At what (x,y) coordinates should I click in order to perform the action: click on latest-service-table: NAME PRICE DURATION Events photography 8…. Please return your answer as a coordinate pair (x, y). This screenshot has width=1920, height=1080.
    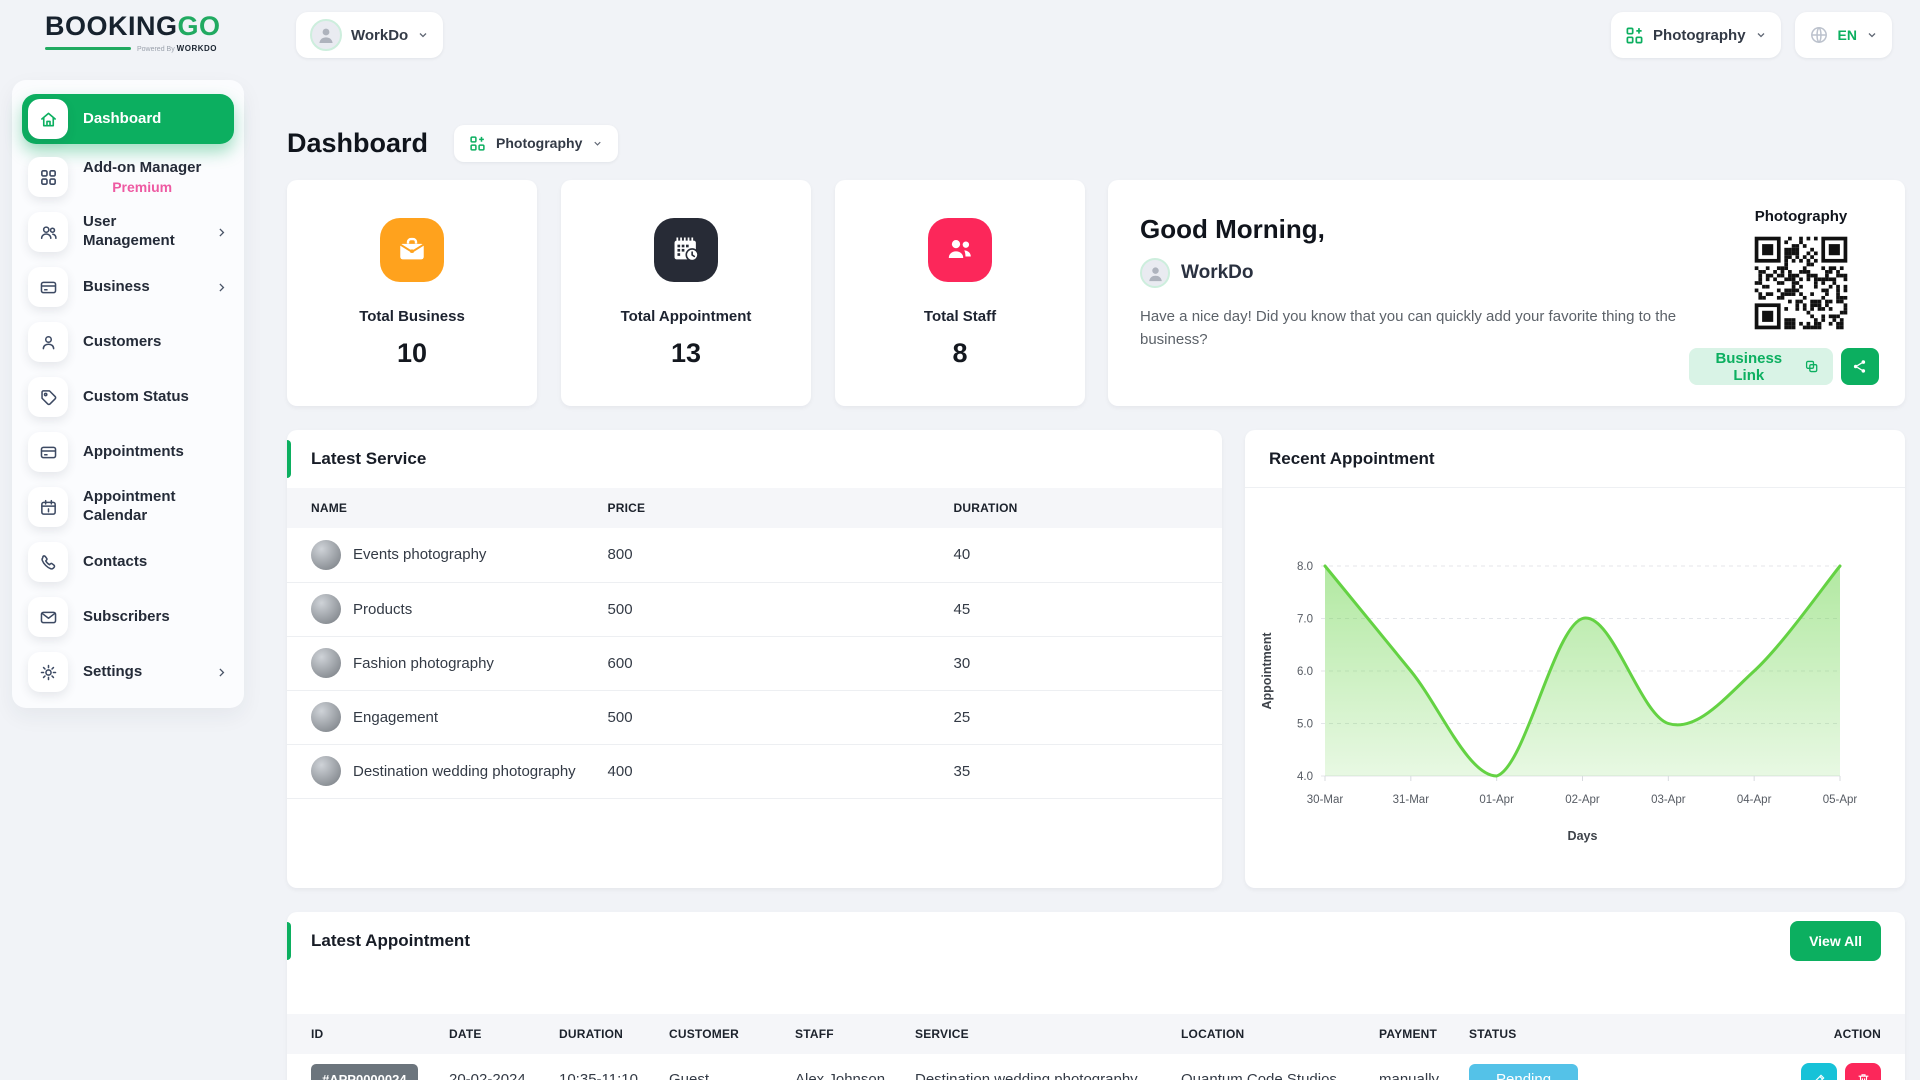
    Looking at the image, I should click on (754, 643).